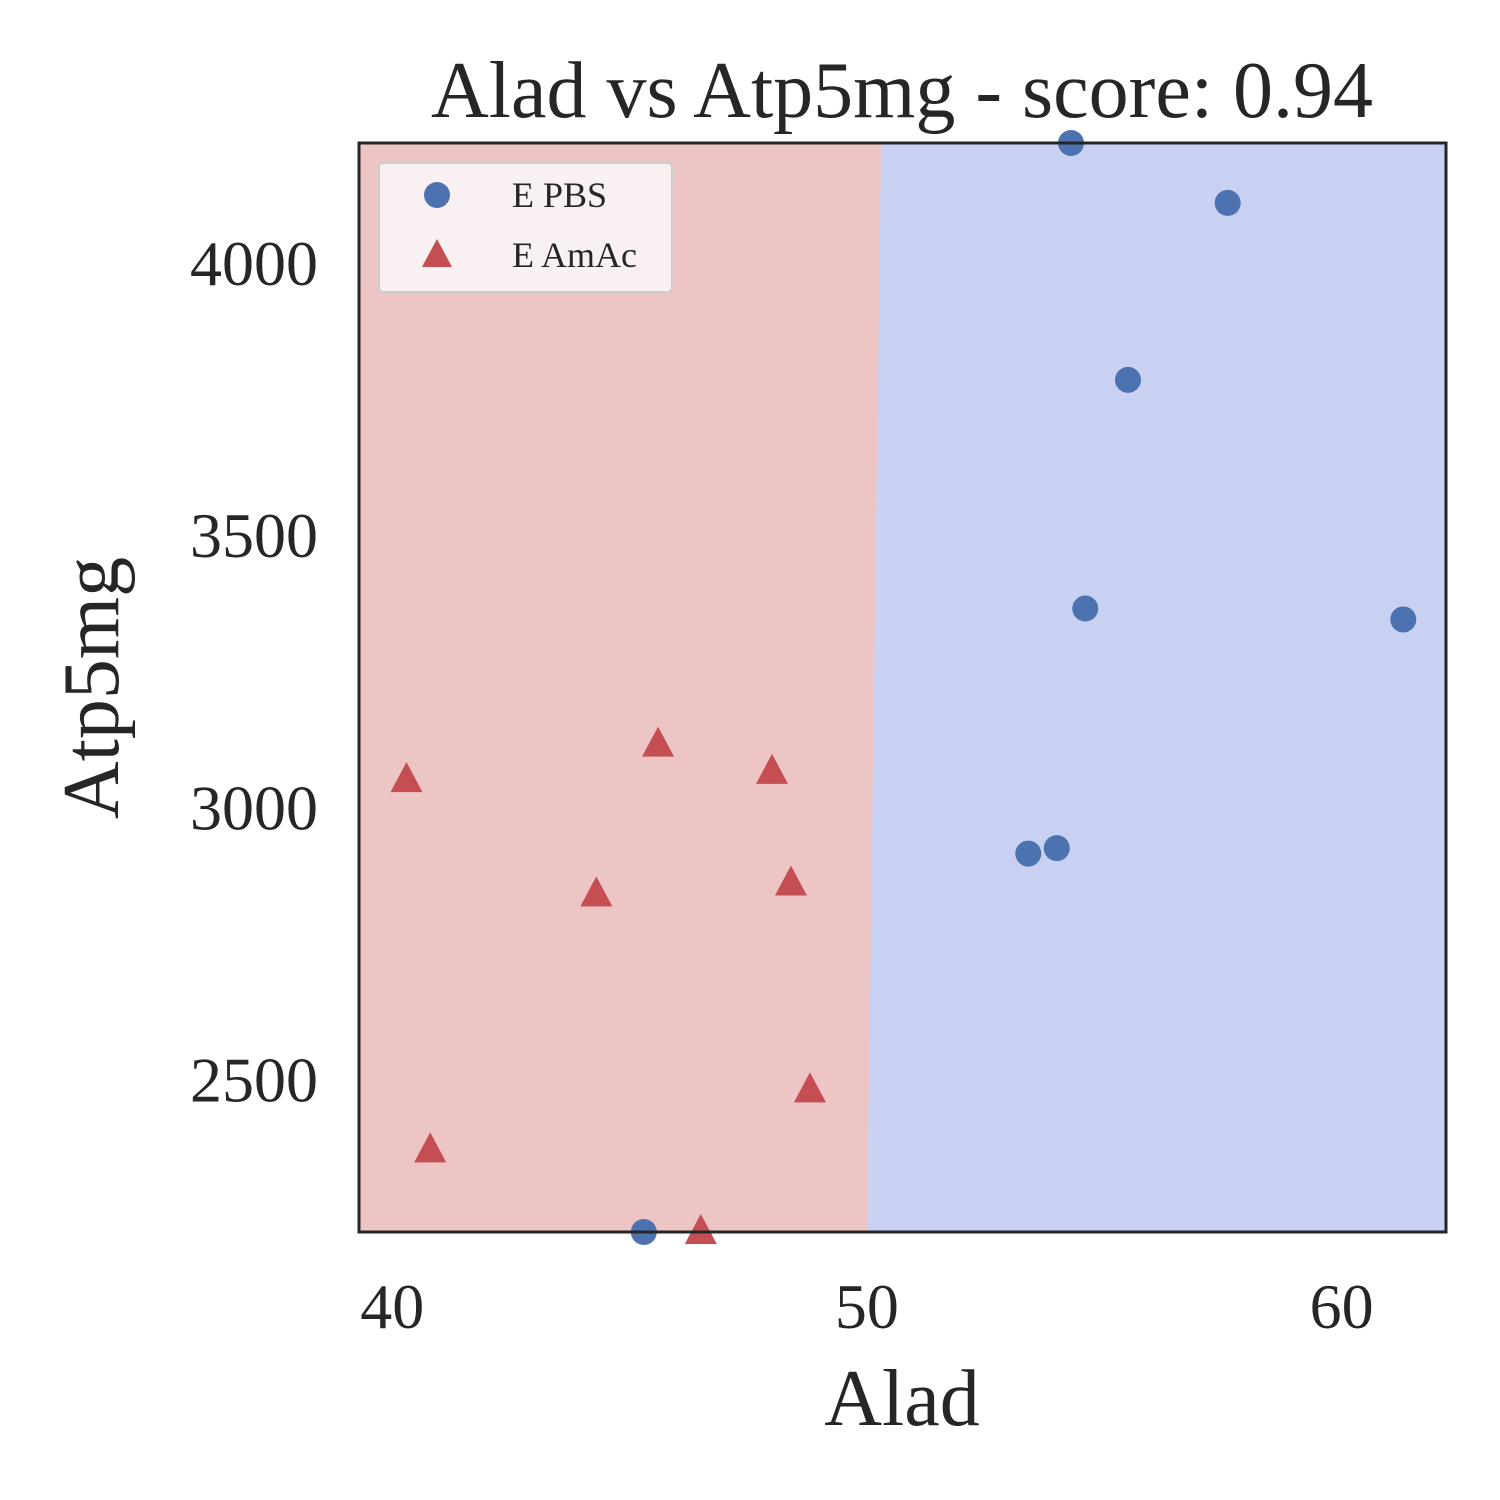 Image resolution: width=1500 pixels, height=1500 pixels. Describe the element at coordinates (254, 807) in the screenshot. I see `y-tick-label-3000: 3000` at that location.